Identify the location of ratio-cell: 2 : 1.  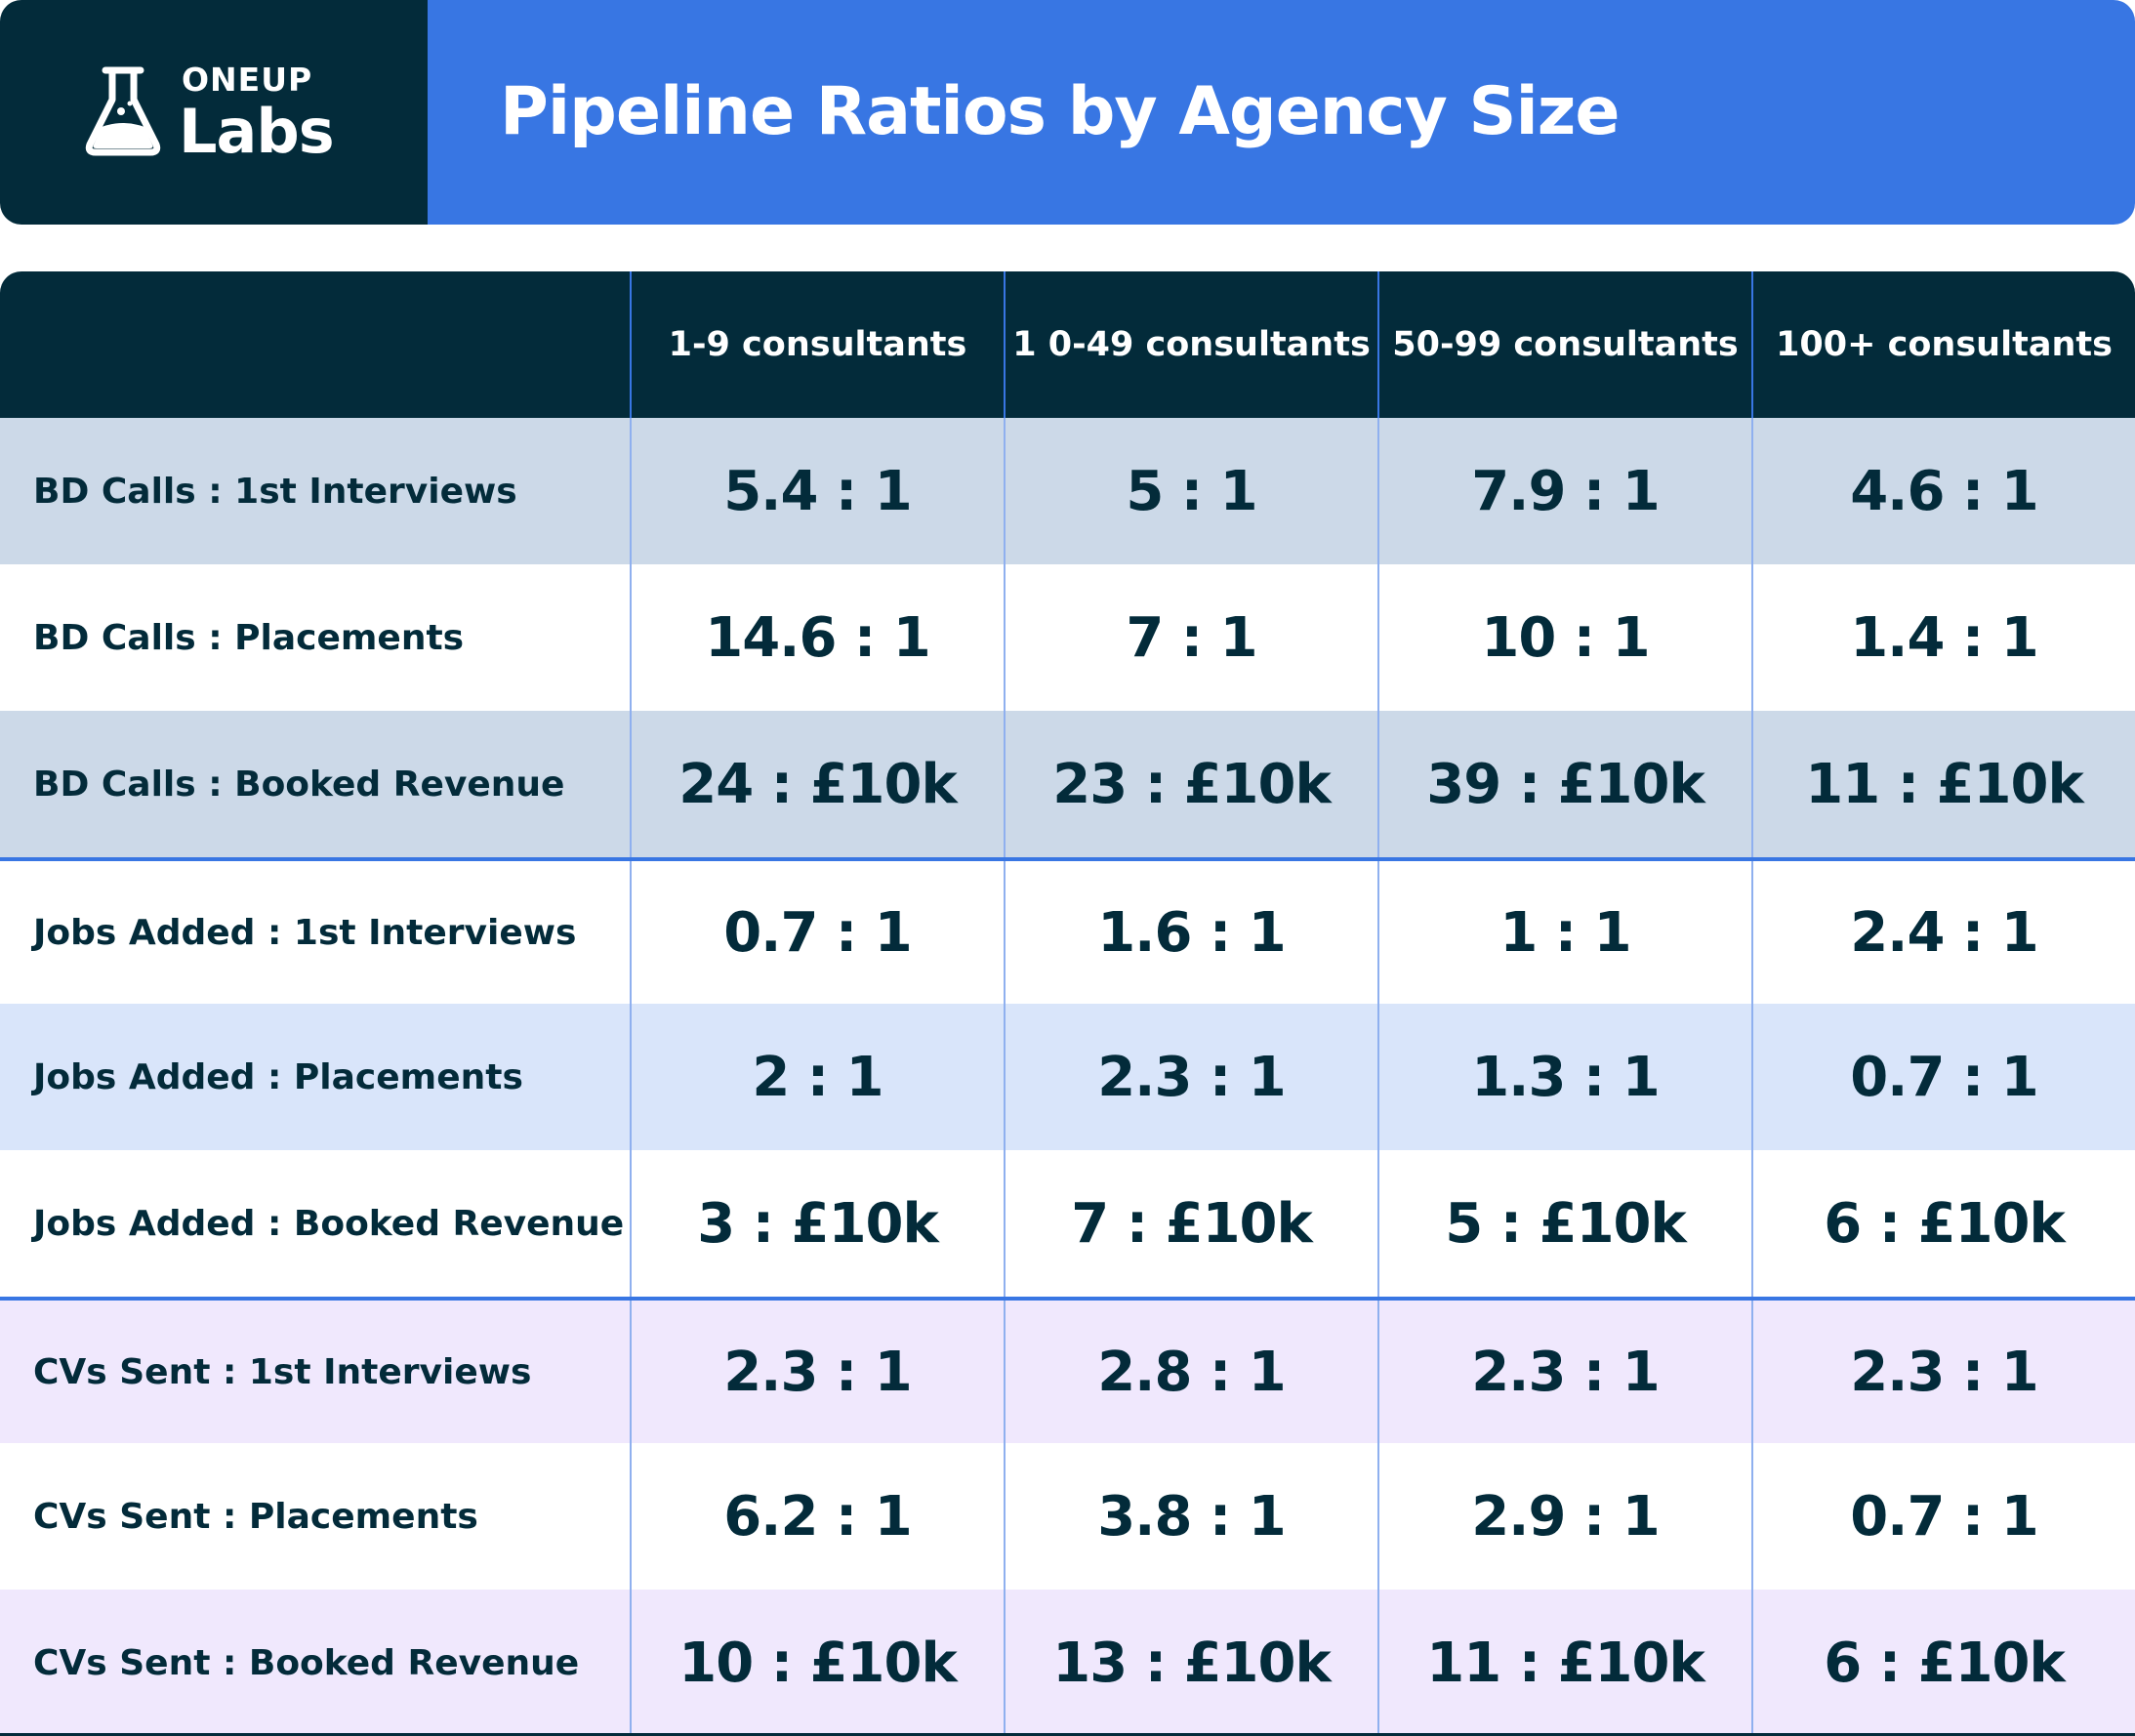
(817, 1077).